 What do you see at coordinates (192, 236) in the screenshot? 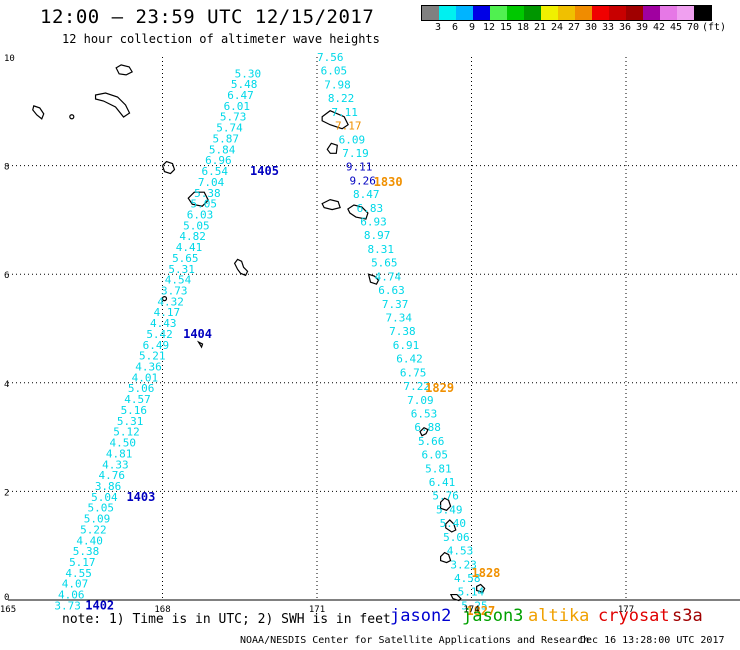
I see `wave-height-label: 4.82` at bounding box center [192, 236].